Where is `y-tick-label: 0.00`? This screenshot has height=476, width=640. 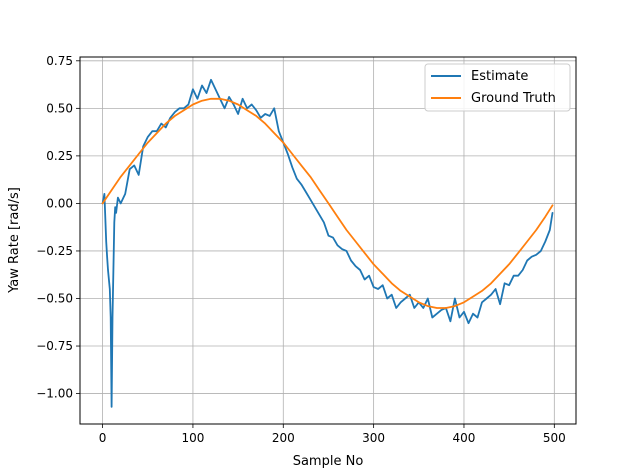 y-tick-label: 0.00 is located at coordinates (59, 203).